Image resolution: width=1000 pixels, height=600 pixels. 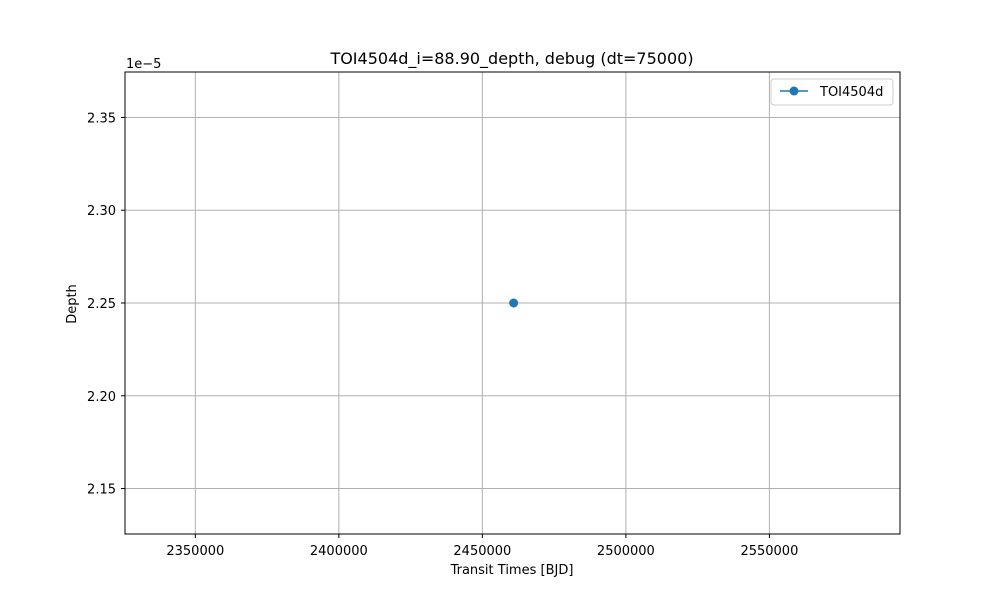 I want to click on legend-box, so click(x=832, y=92).